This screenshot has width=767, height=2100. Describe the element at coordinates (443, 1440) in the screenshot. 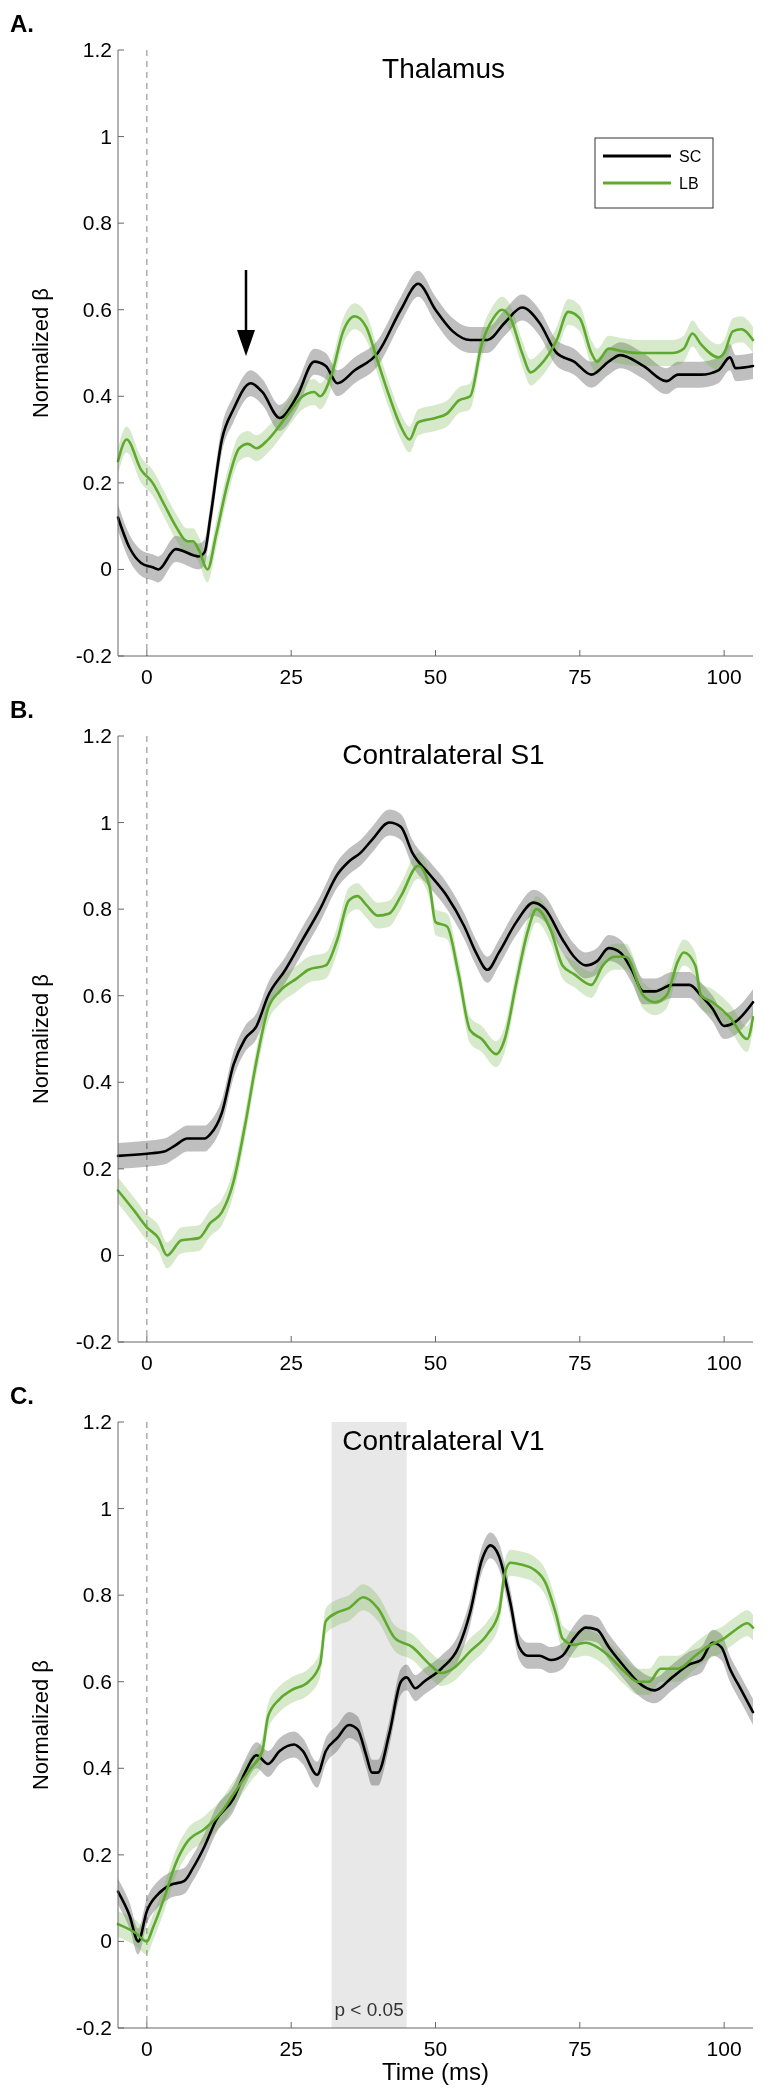

I see `chart-title: Contralateral V1` at that location.